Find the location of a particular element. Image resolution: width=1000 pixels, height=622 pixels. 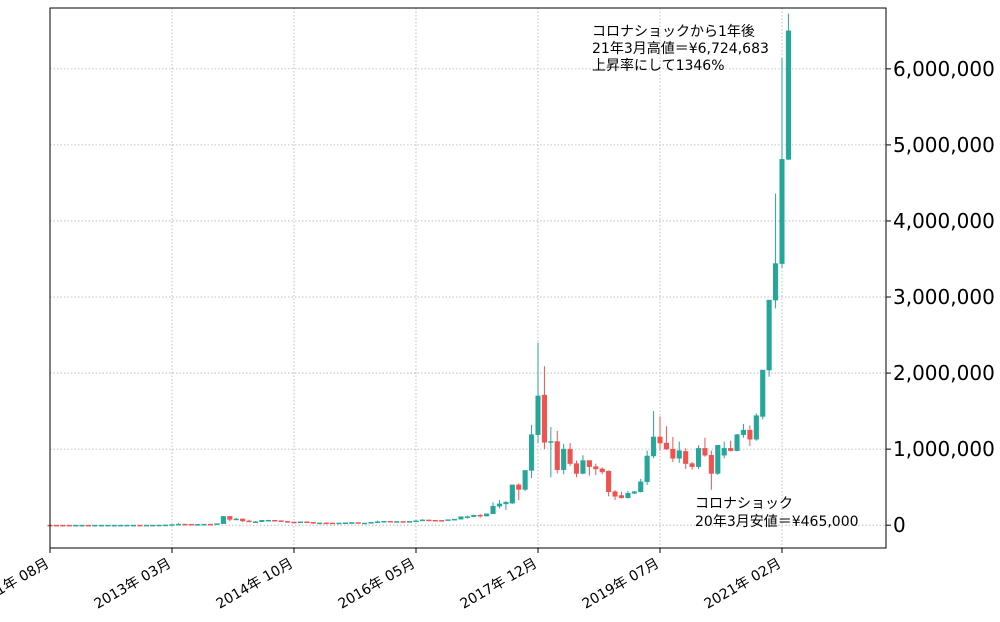

annotation-peak-line-1: コロナショックから1年後 is located at coordinates (673, 32).